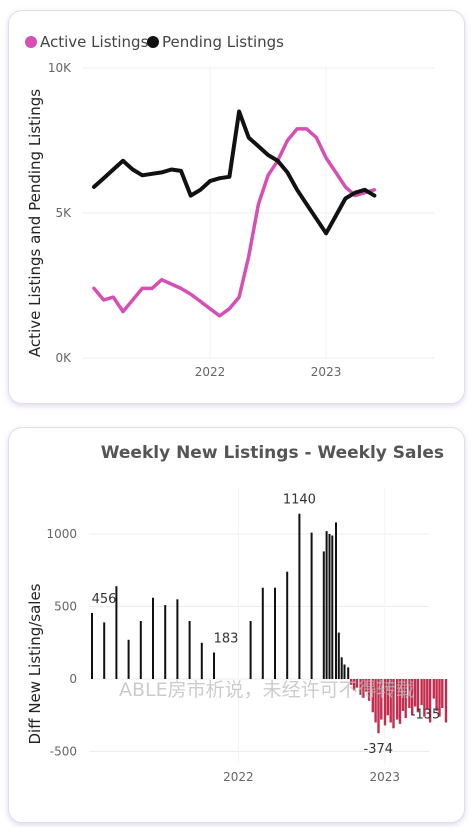  I want to click on chart-title: Weekly New Listings - Weekly Sales, so click(272, 453).